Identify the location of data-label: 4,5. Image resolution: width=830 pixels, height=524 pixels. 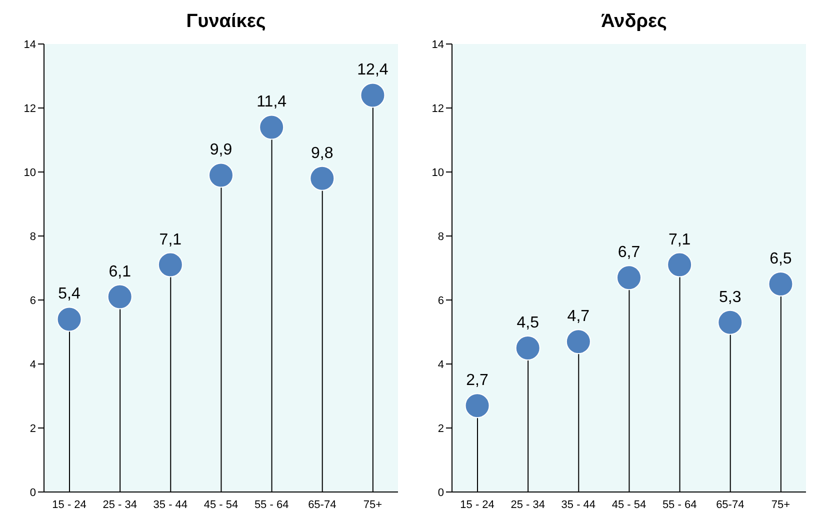
(528, 323).